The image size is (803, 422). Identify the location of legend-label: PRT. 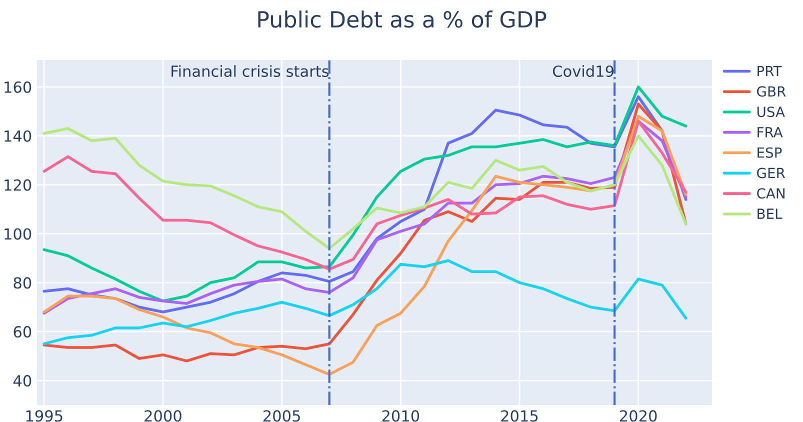
(770, 71).